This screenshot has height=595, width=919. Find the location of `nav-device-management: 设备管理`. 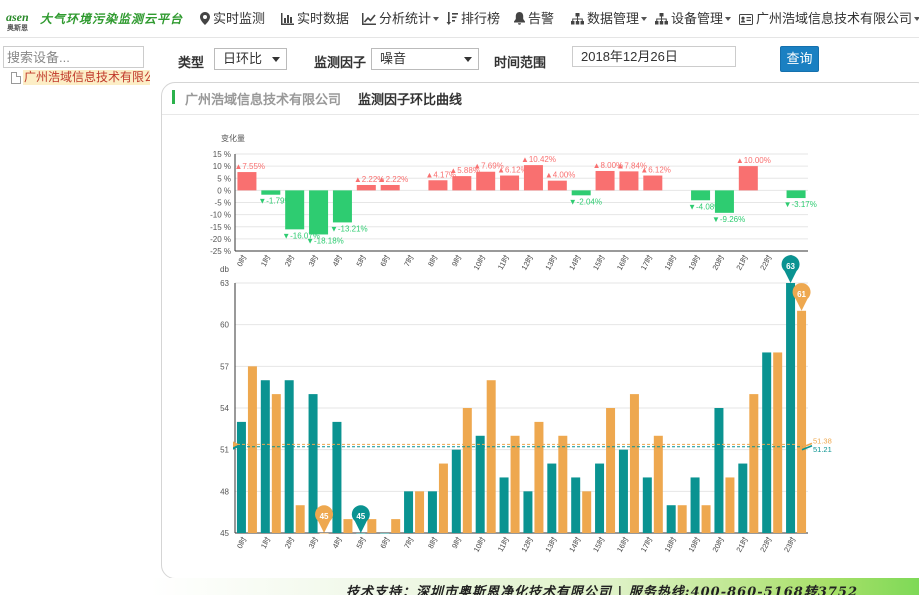

nav-device-management: 设备管理 is located at coordinates (693, 19).